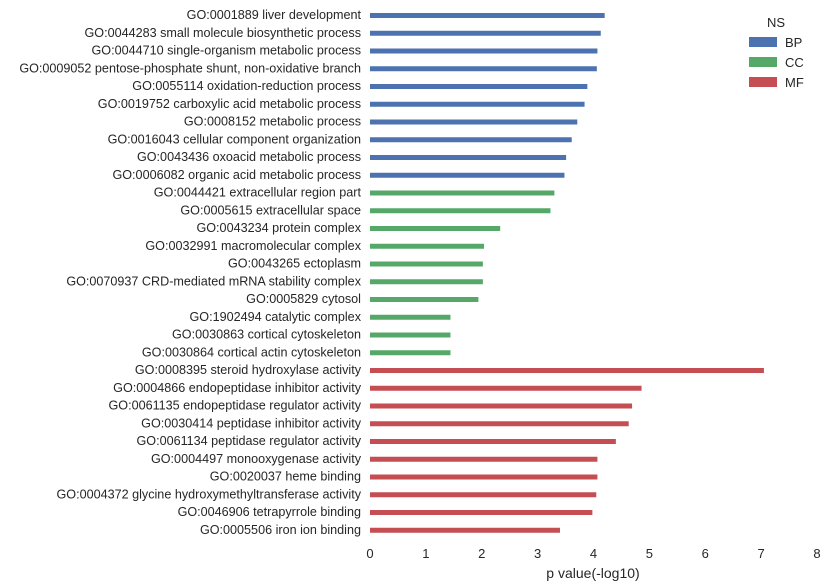 The height and width of the screenshot is (587, 826). What do you see at coordinates (763, 42) in the screenshot?
I see `legend-swatch-bp` at bounding box center [763, 42].